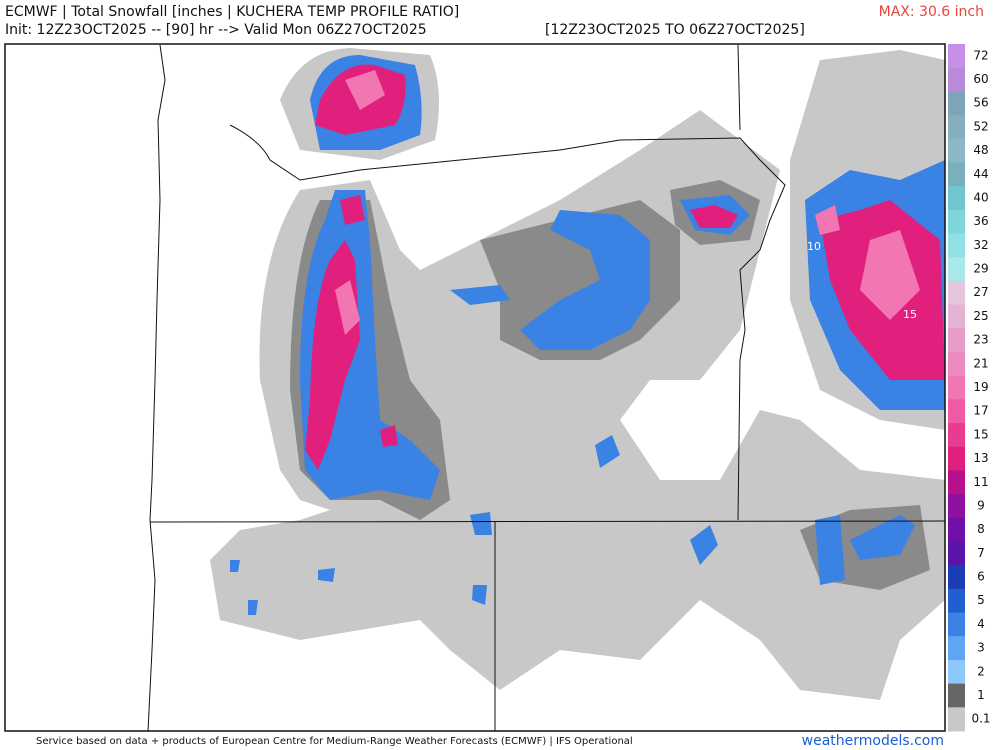 This screenshot has width=1000, height=750. Describe the element at coordinates (980, 79) in the screenshot. I see `colorbar-label: 60` at that location.